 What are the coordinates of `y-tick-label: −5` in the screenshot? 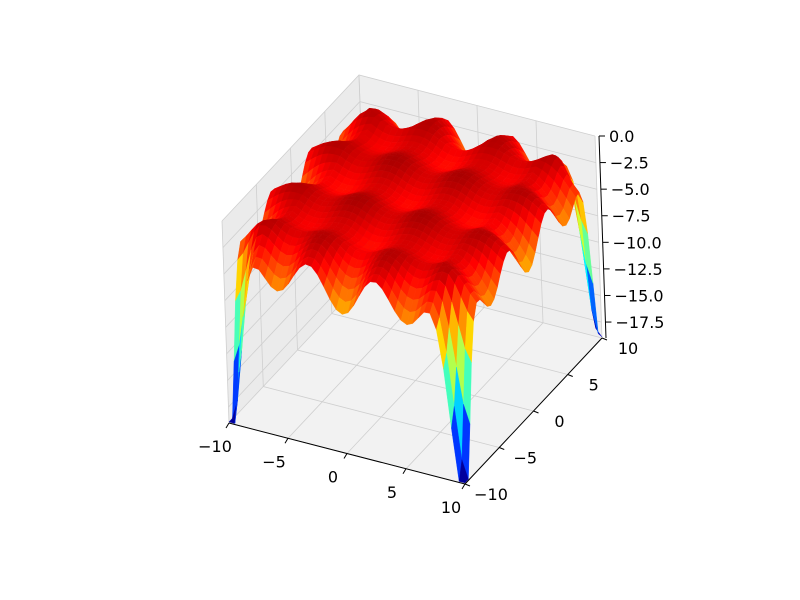 It's located at (525, 458).